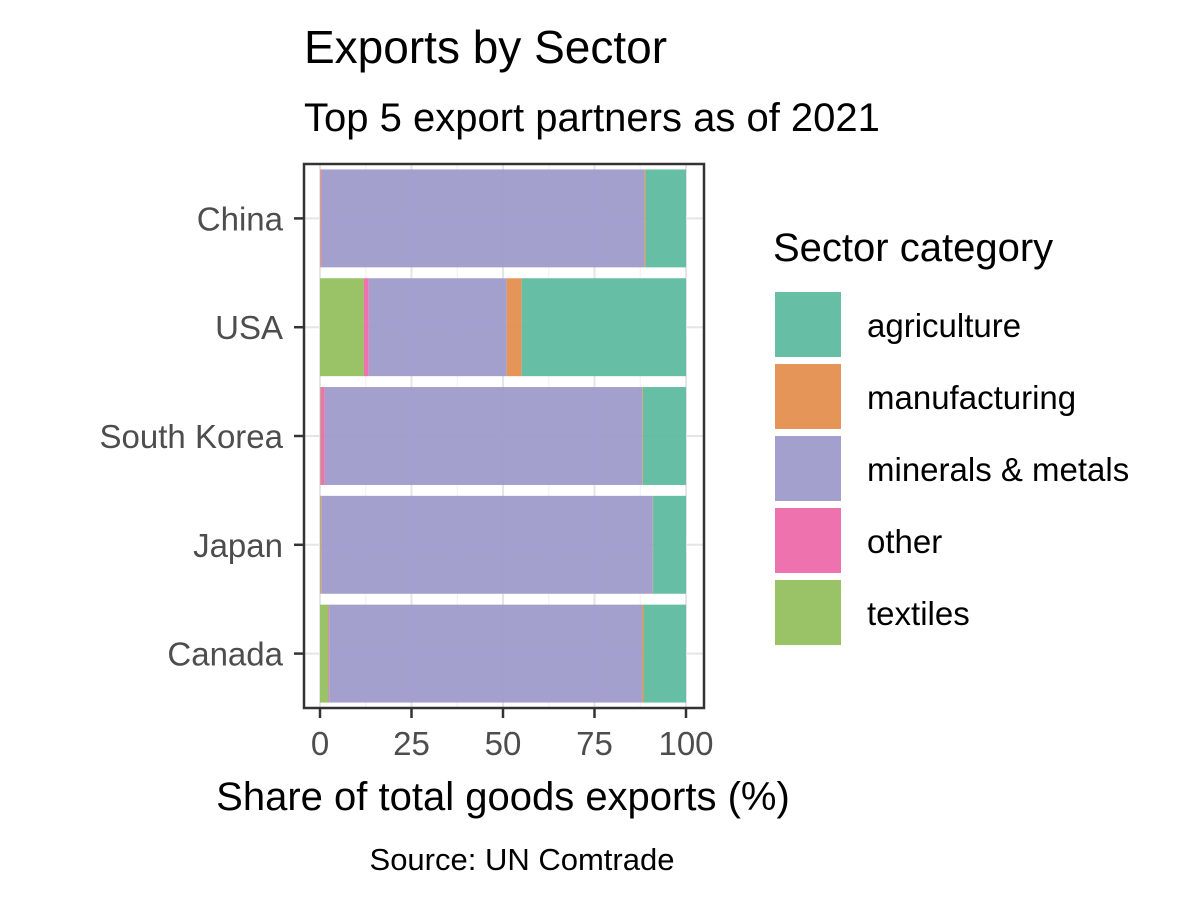 The height and width of the screenshot is (900, 1200). Describe the element at coordinates (913, 248) in the screenshot. I see `legend-title: Sector category` at that location.